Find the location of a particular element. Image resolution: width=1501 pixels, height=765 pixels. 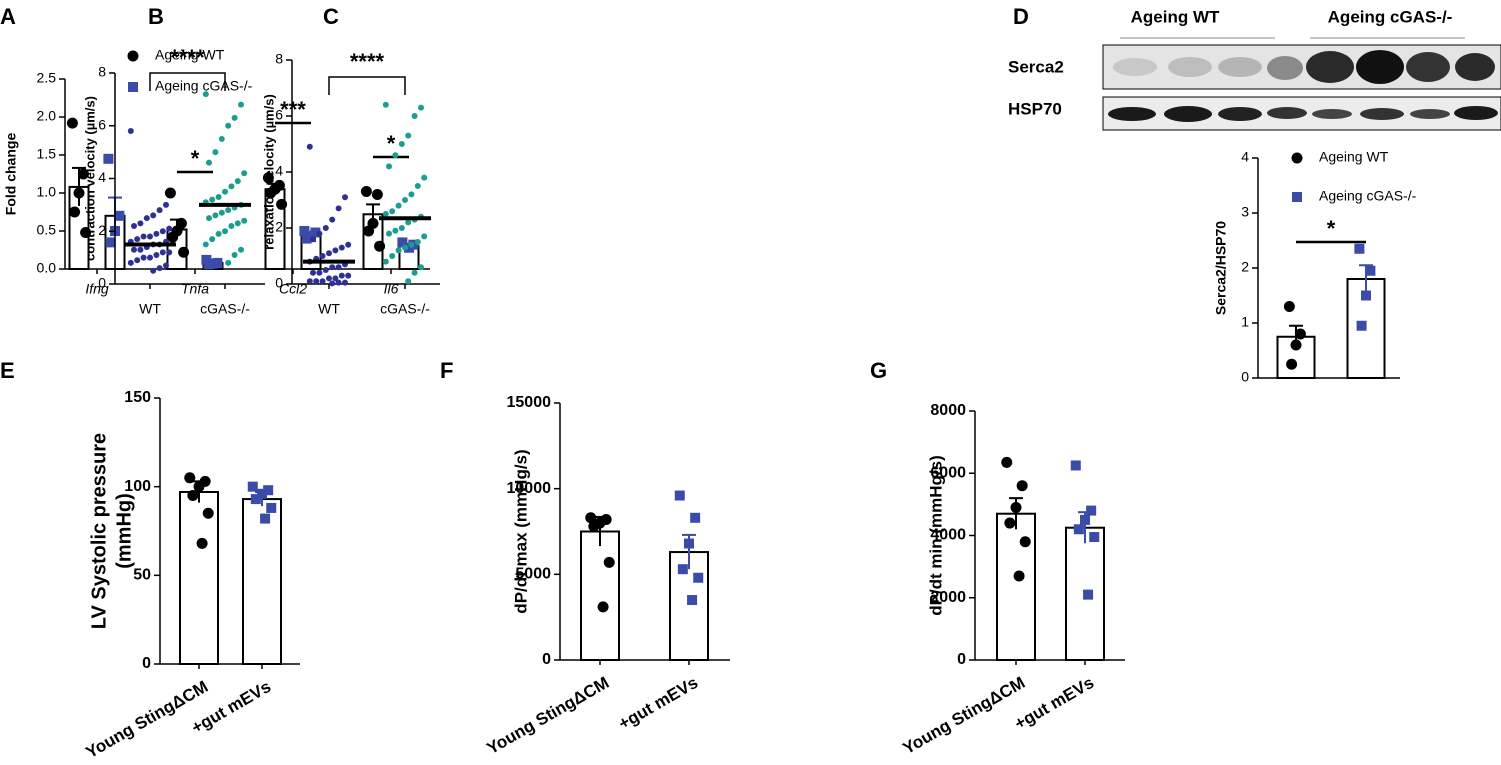

x-tick-label: WT is located at coordinates (329, 309).